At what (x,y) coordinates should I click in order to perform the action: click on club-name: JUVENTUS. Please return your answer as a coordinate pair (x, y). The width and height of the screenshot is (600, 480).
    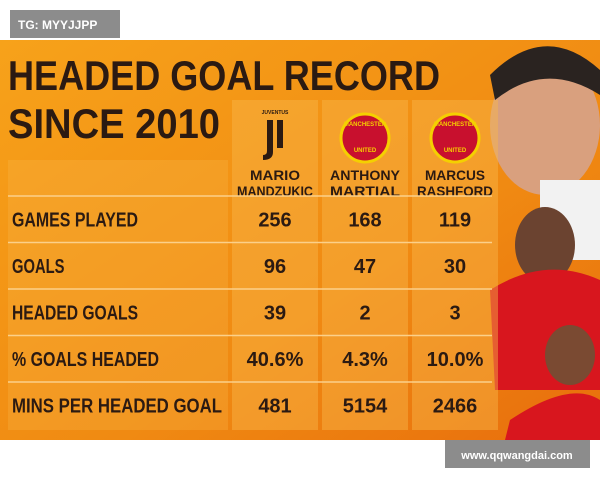
    Looking at the image, I should click on (275, 113).